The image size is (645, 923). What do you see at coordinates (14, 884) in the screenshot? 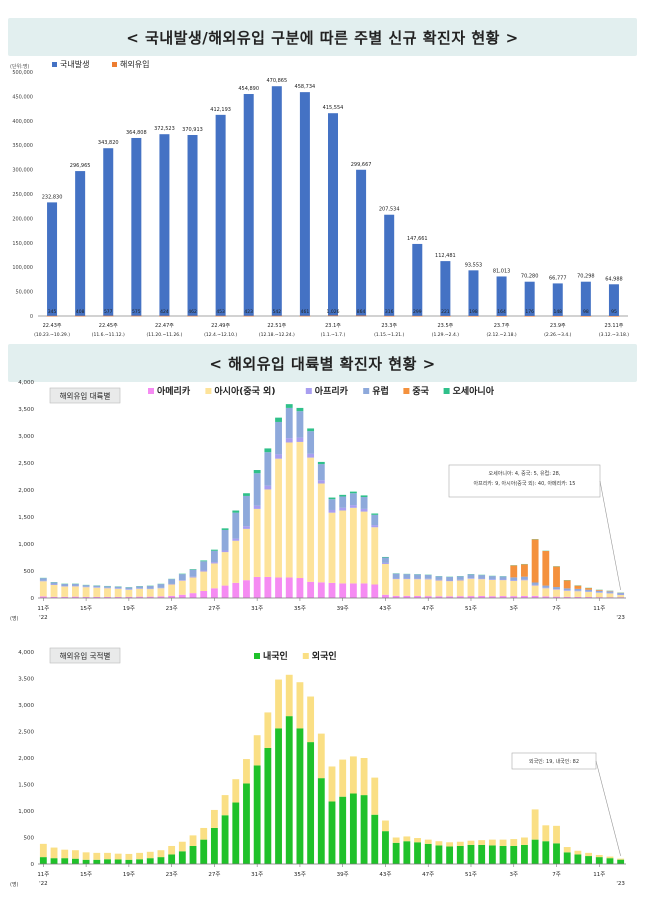
I see `y-axis-unit: (명)` at bounding box center [14, 884].